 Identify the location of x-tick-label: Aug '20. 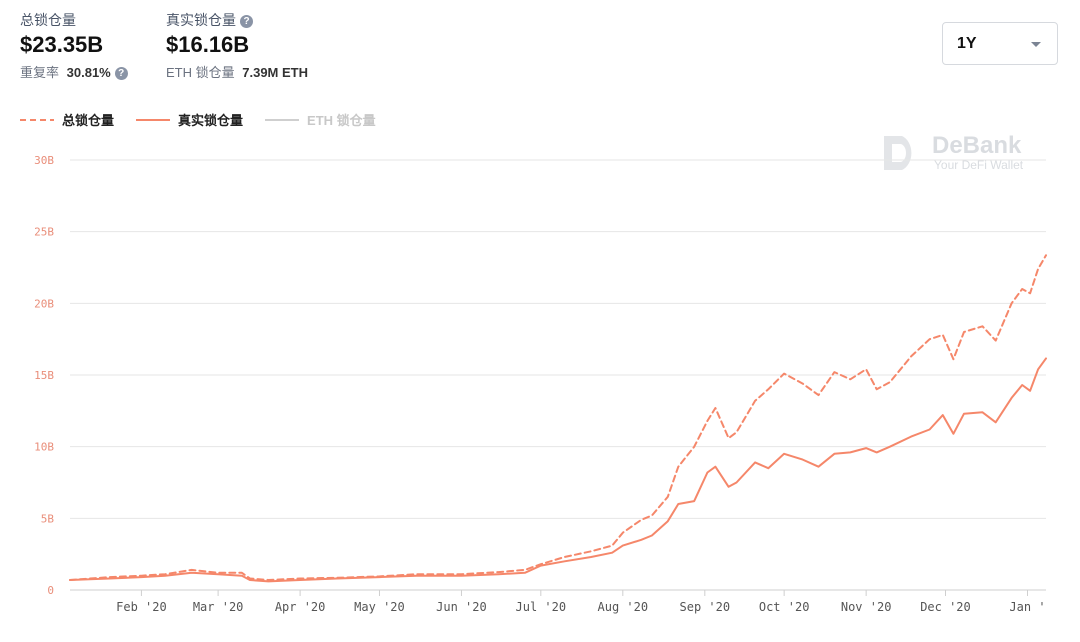
(623, 607).